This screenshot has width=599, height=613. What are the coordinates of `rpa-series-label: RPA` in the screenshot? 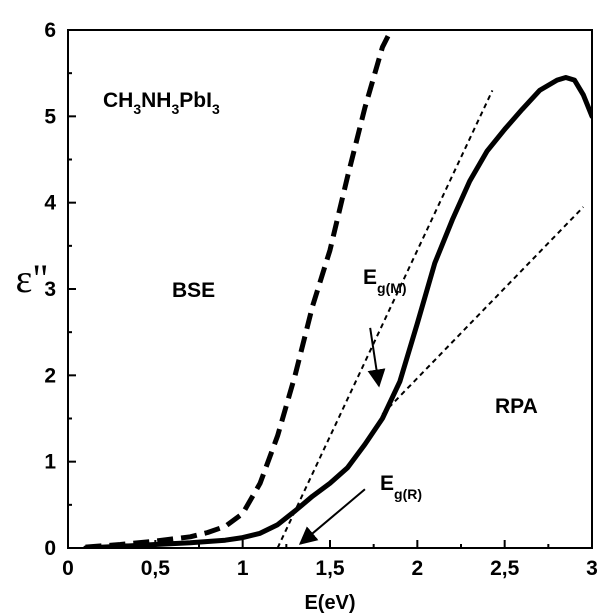 It's located at (516, 406).